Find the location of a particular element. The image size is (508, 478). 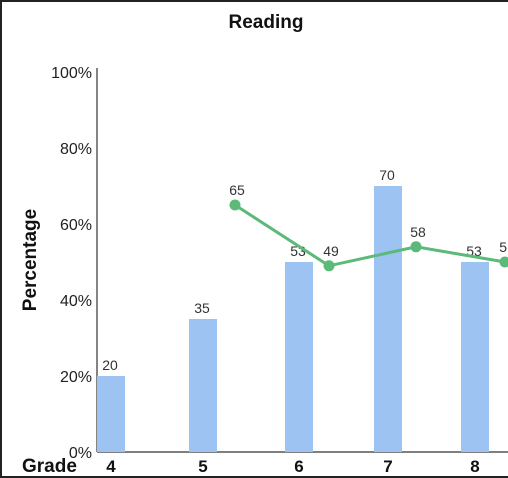

bar-value-label: 70 is located at coordinates (387, 175).